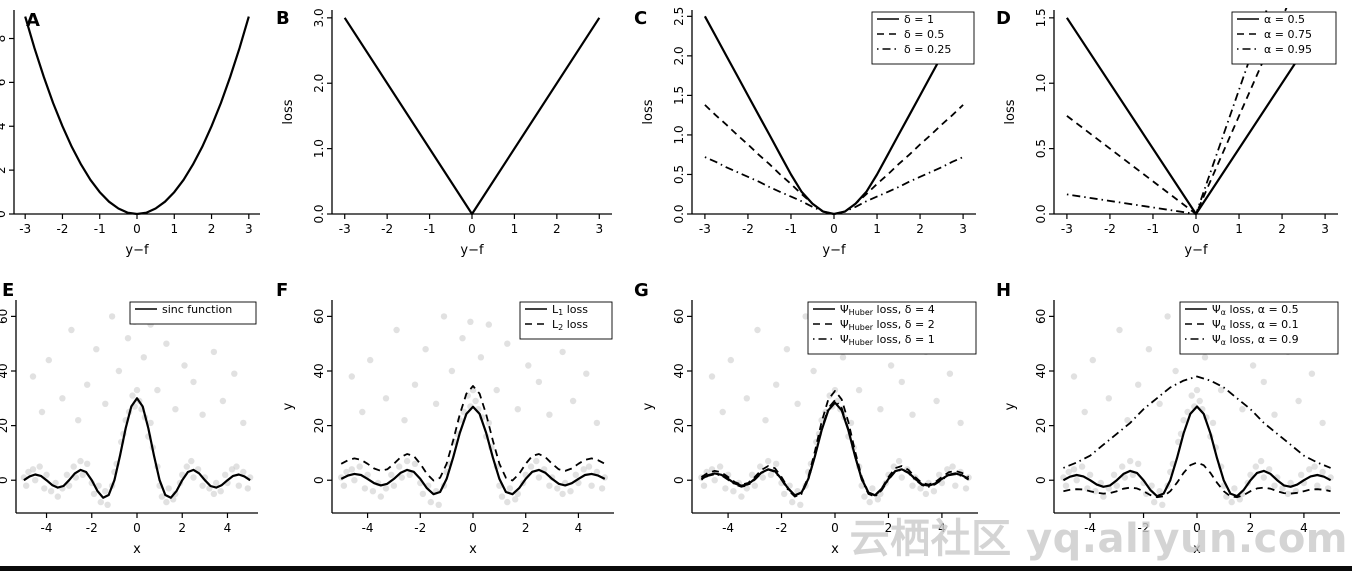  What do you see at coordinates (887, 325) in the screenshot?
I see `svg-text: ΨHuber loss, δ = 2` at bounding box center [887, 325].